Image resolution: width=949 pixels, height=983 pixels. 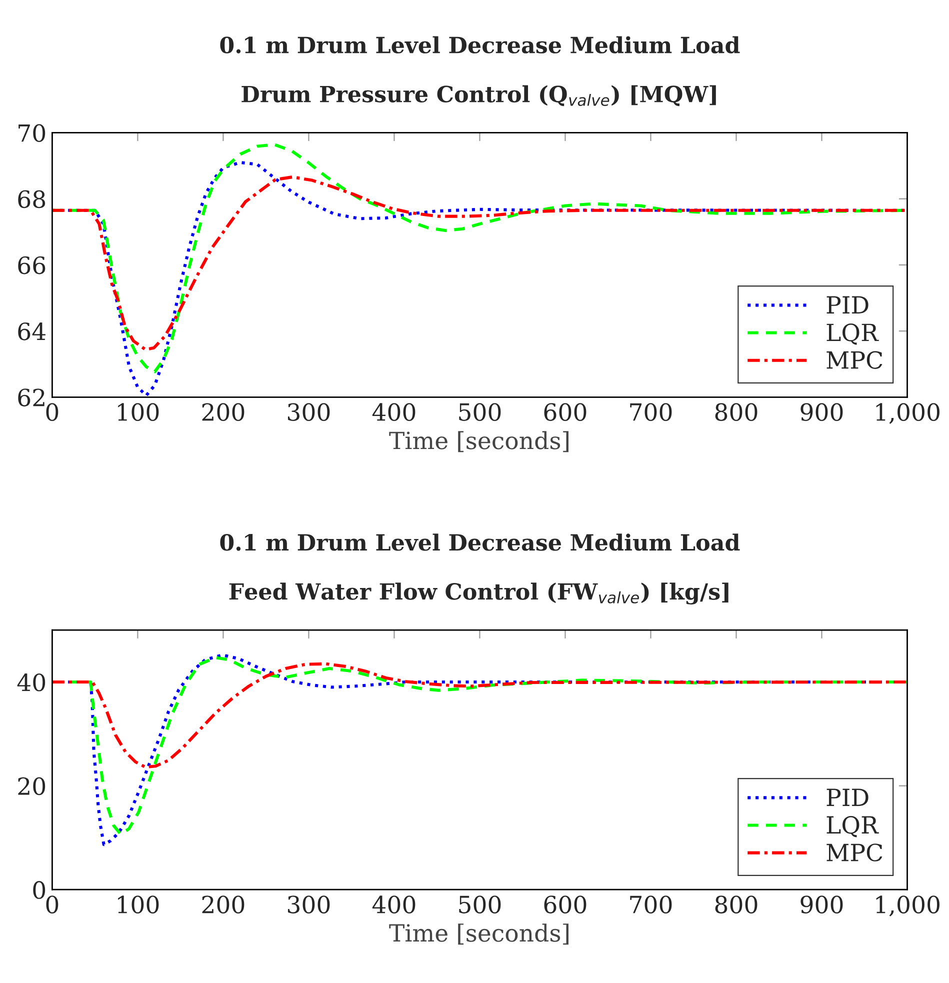 What do you see at coordinates (479, 95) in the screenshot?
I see `chart-subtitle: Drum Pressure Control (Q$_{valve}$) [MQW]` at bounding box center [479, 95].